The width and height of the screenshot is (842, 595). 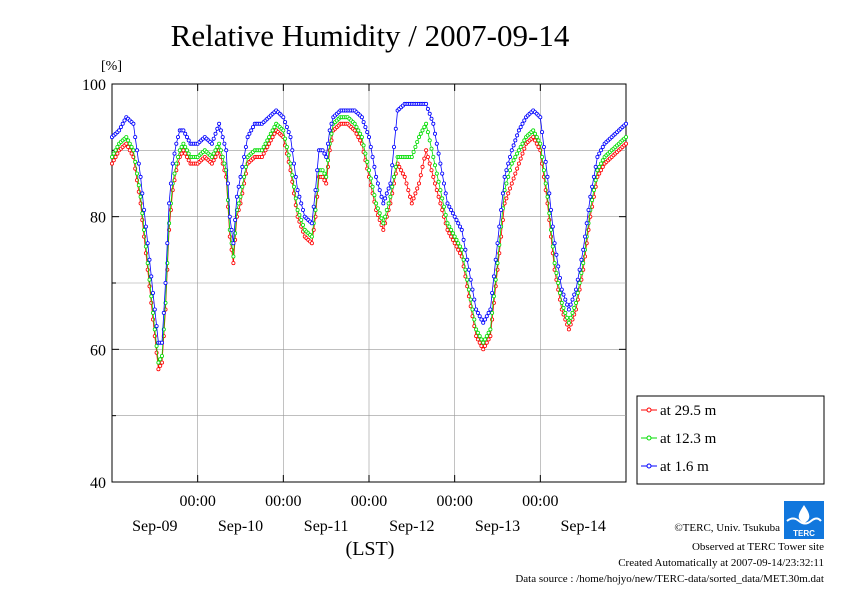 What do you see at coordinates (804, 520) in the screenshot?
I see `terc-logo: TERC` at bounding box center [804, 520].